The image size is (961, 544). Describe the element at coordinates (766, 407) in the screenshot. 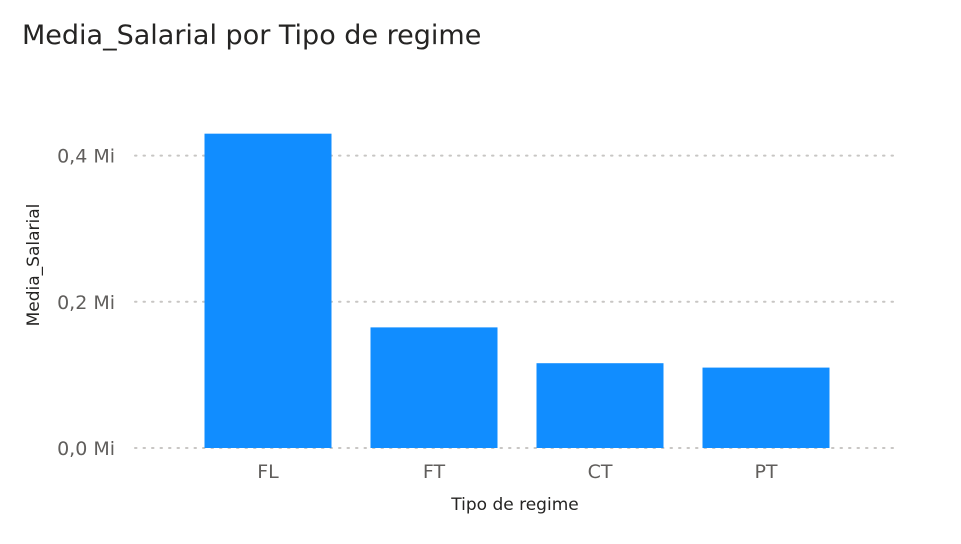

I see `bar-pt` at that location.